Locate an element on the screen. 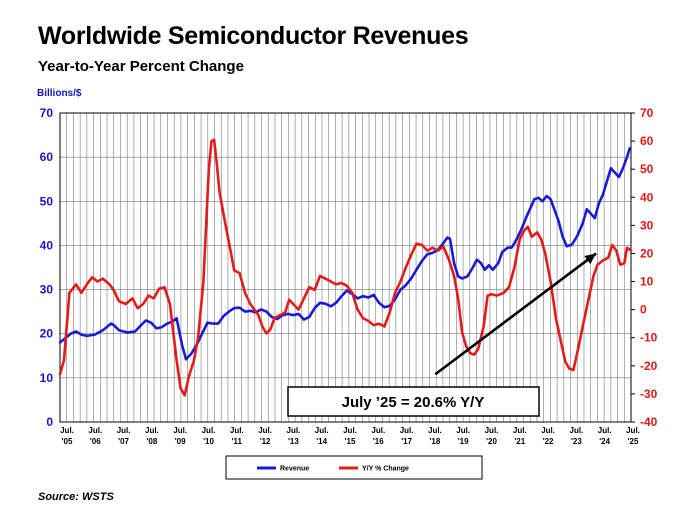  x-tick-month-1: Jul. is located at coordinates (95, 430).